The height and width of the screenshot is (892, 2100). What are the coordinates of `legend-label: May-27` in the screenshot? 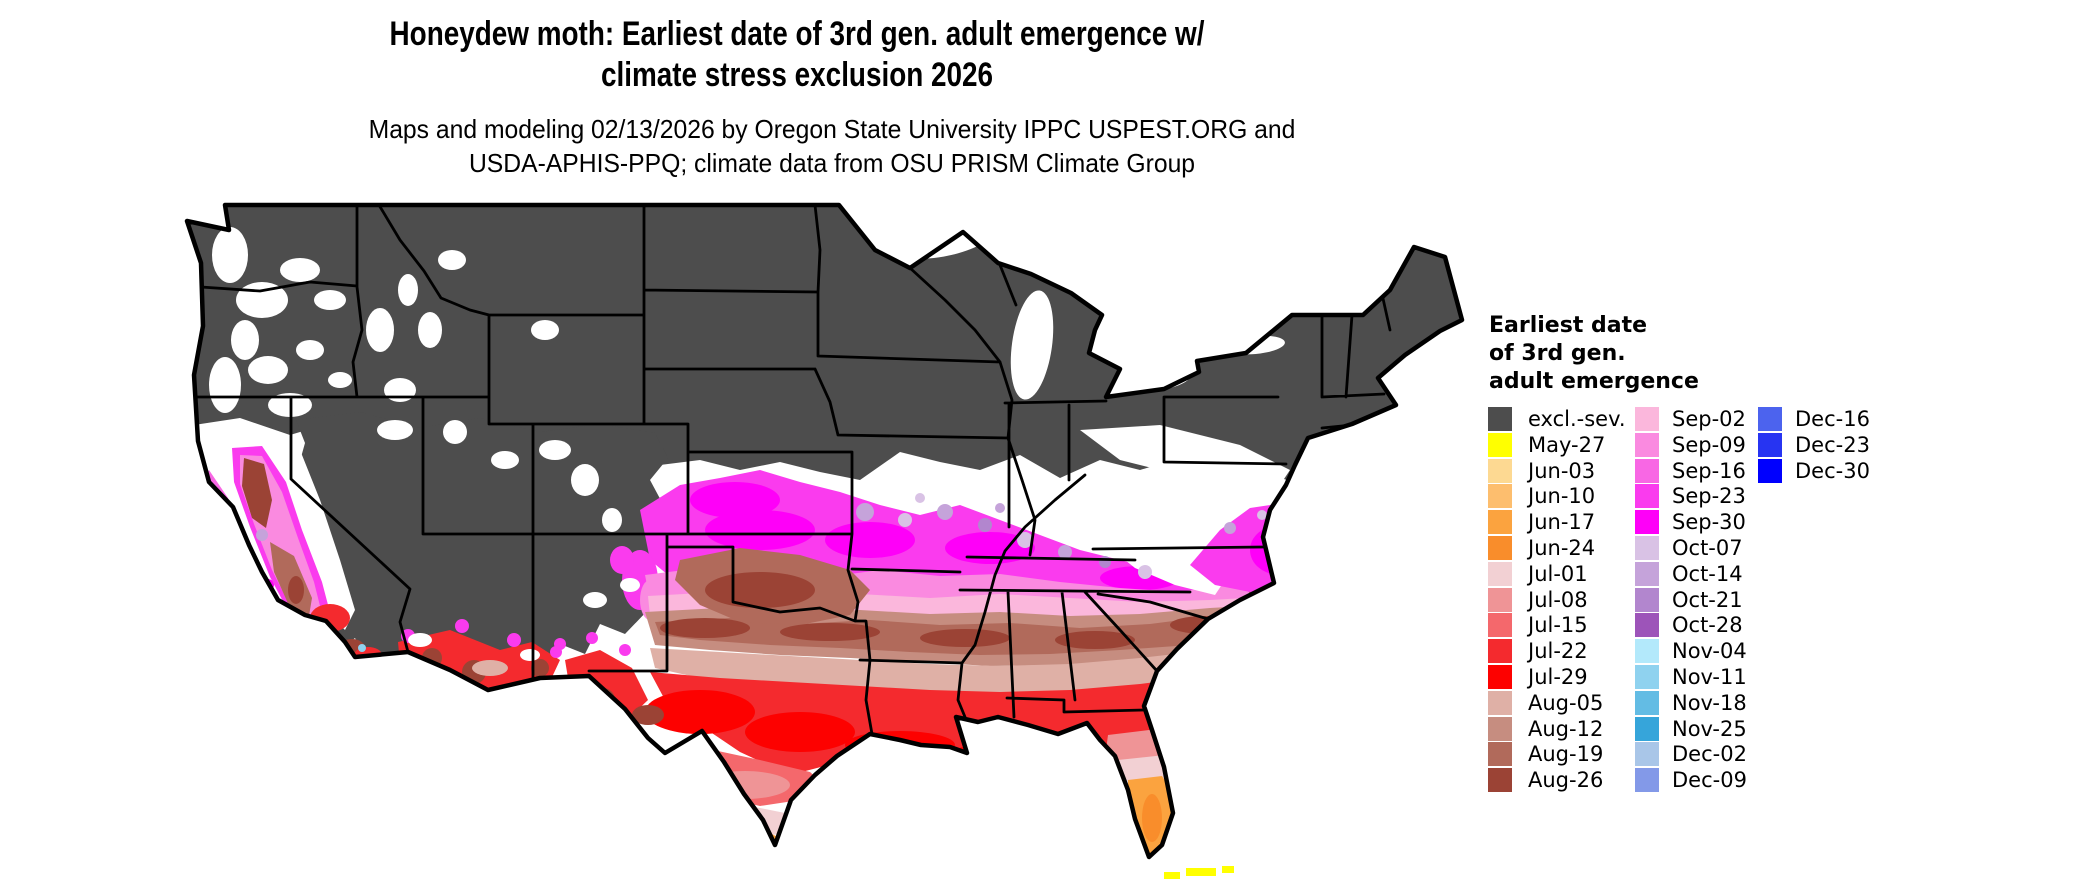 It's located at (1567, 444).